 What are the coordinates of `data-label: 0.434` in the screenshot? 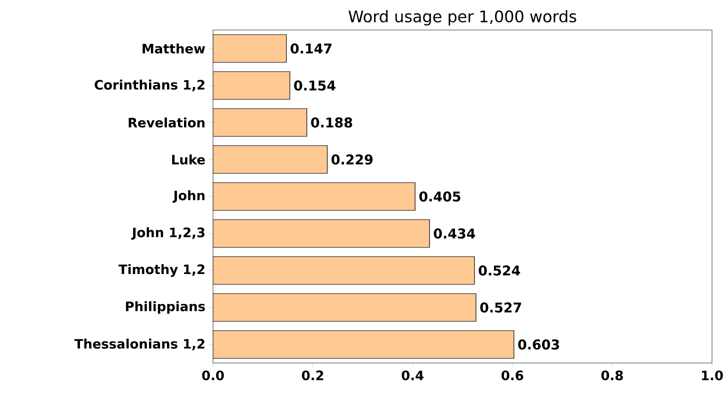 It's located at (455, 233).